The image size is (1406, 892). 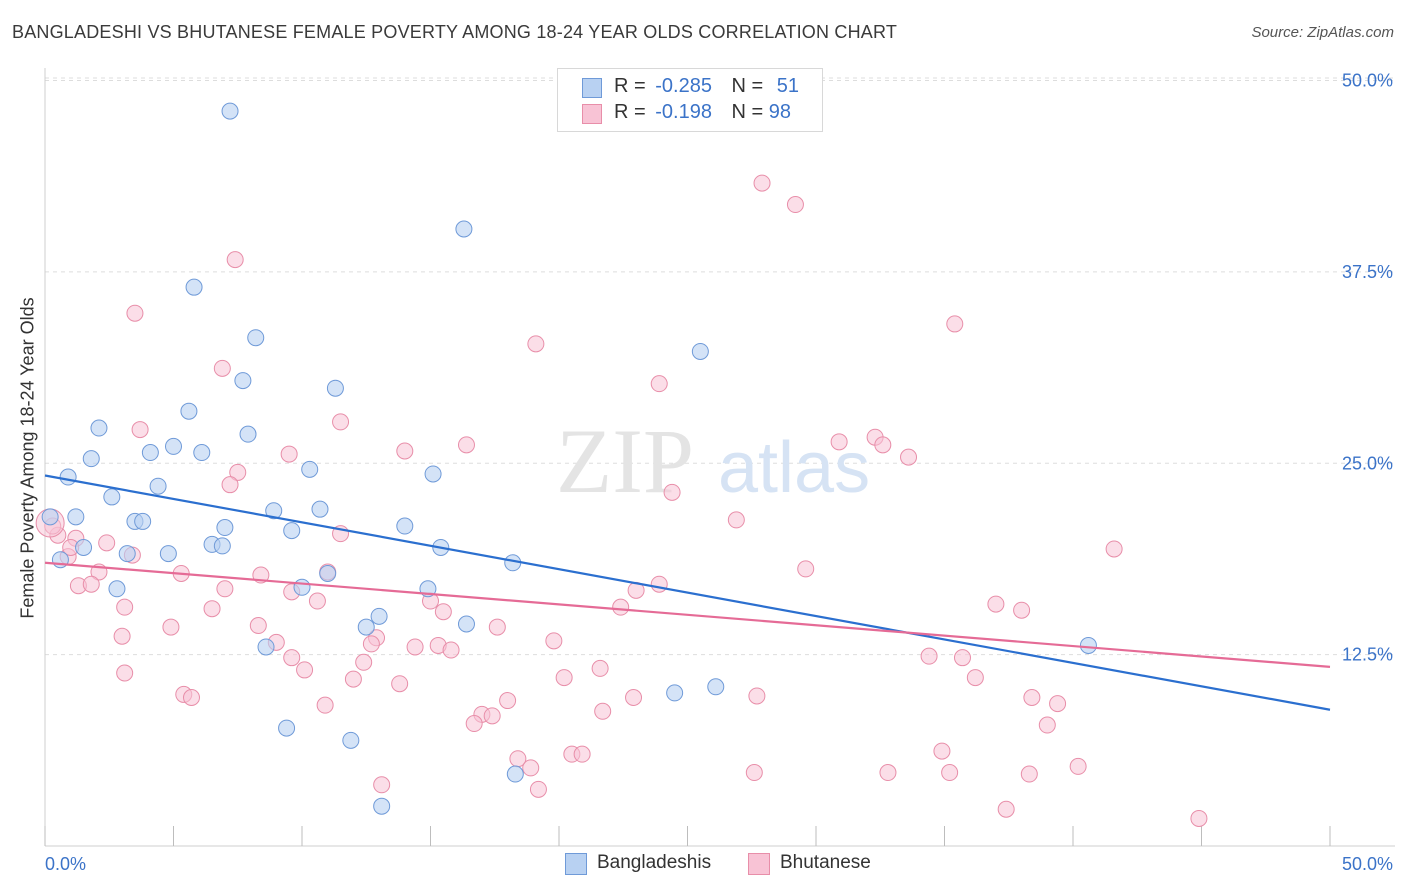 I want to click on legend-n-value: 51, so click(x=788, y=86).